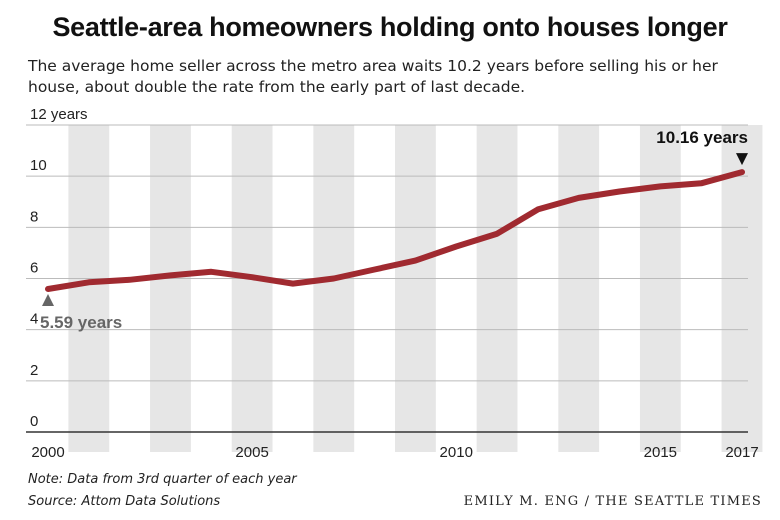 Image resolution: width=780 pixels, height=520 pixels. I want to click on y-tick-label: 6, so click(34, 268).